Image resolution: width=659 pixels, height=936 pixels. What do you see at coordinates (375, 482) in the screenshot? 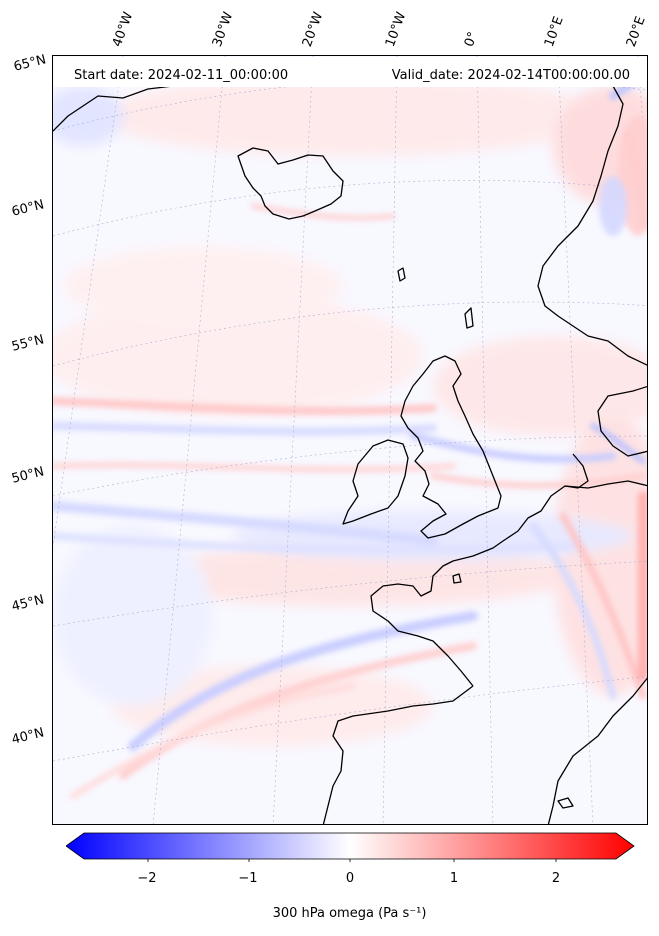
I see `ireland-coast` at bounding box center [375, 482].